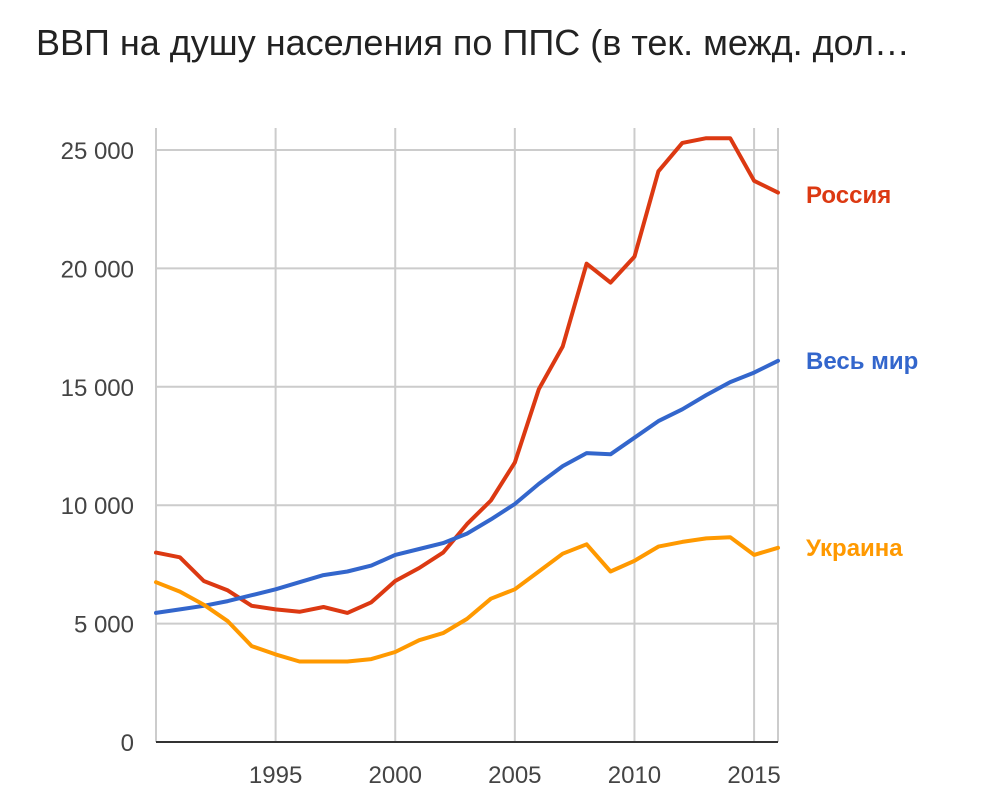  Describe the element at coordinates (848, 195) in the screenshot. I see `series-label: Россия` at that location.